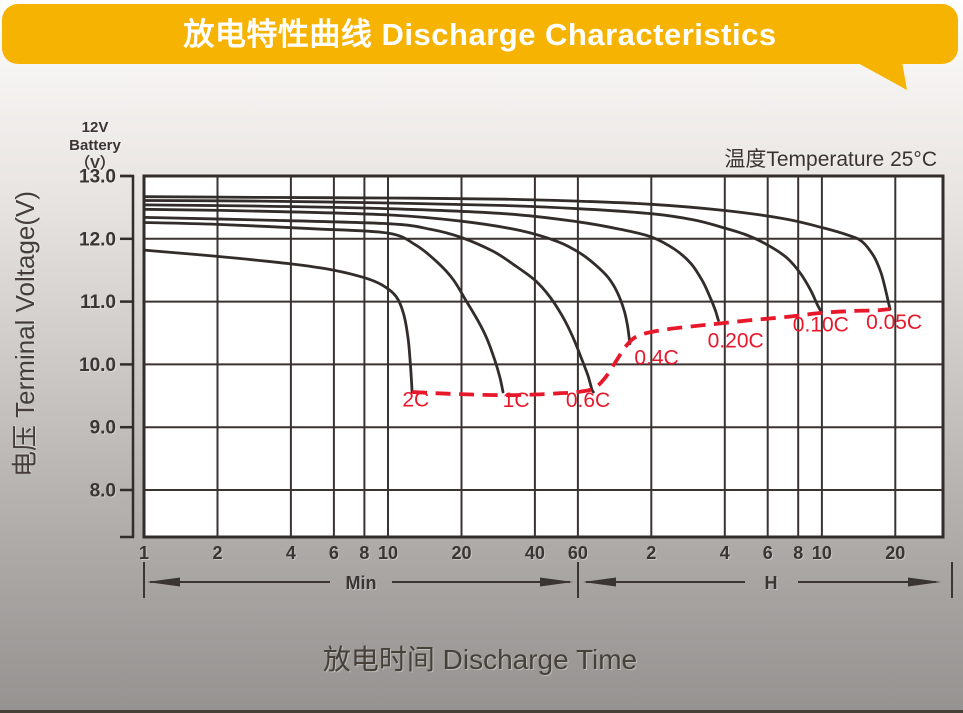 Image resolution: width=963 pixels, height=713 pixels. I want to click on rate-labels: 0.05C 0.10C 0.20C 0.4C 0.6C 1C 2C, so click(662, 361).